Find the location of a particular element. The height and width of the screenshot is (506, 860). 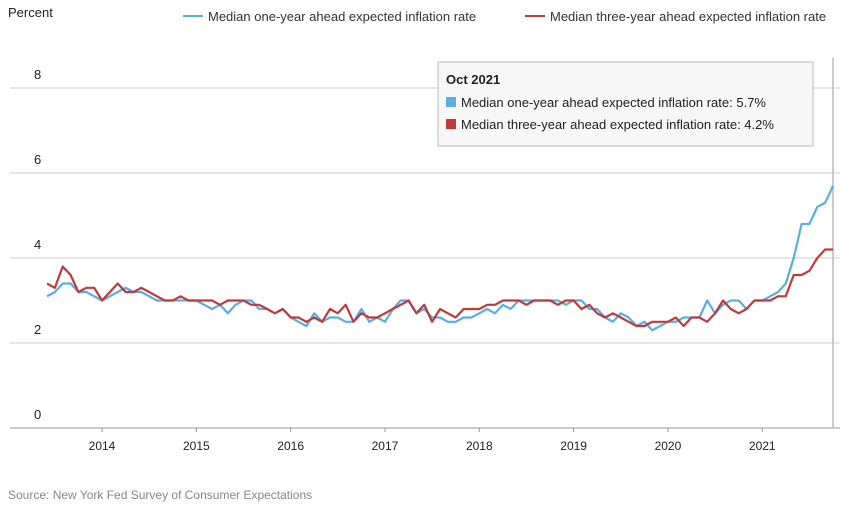

x-tick-label: 2018 is located at coordinates (479, 446).